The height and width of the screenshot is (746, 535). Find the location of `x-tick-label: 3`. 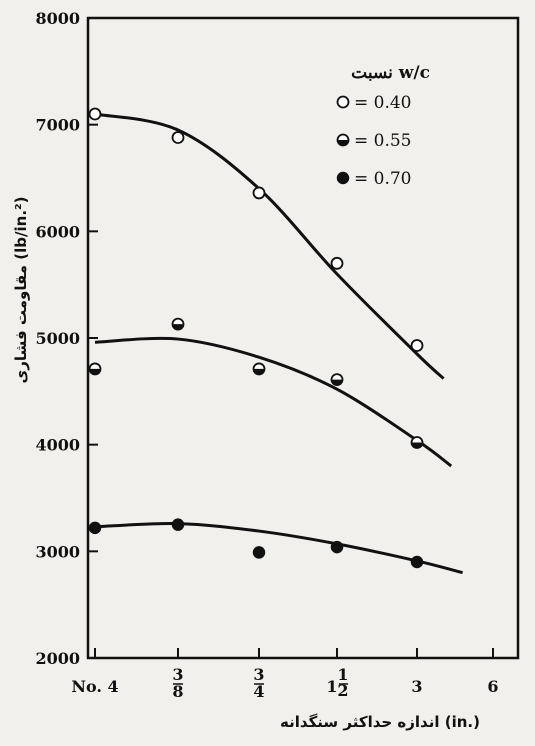

x-tick-label: 3 is located at coordinates (416, 686).